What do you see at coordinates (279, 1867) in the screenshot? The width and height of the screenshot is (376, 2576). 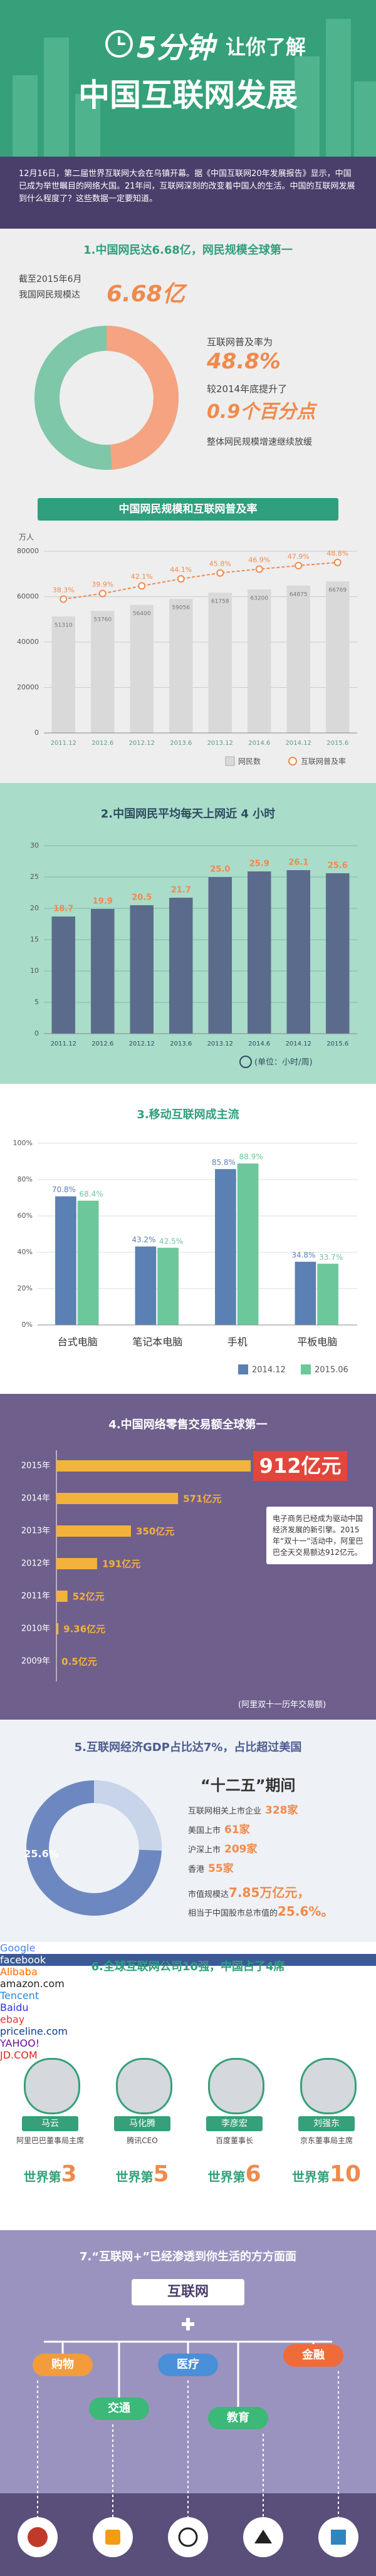 I see `list-item: 香港 55家` at bounding box center [279, 1867].